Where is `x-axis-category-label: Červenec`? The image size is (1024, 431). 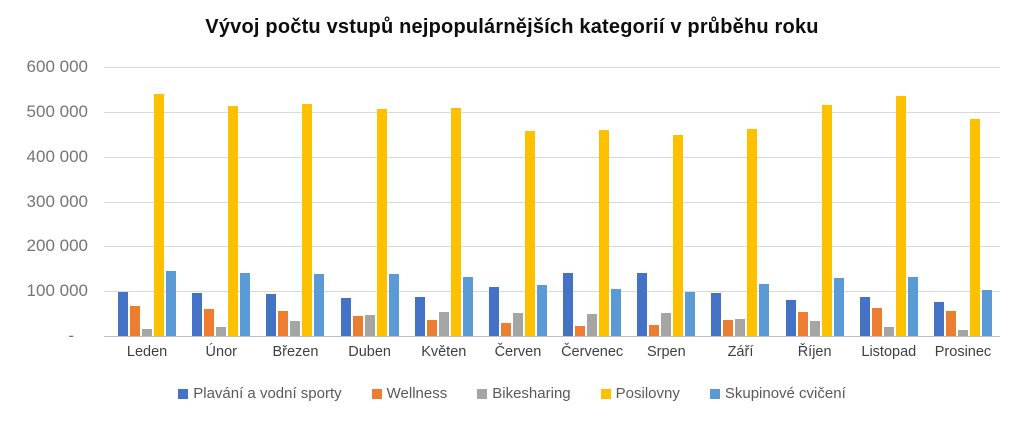 x-axis-category-label: Červenec is located at coordinates (592, 352).